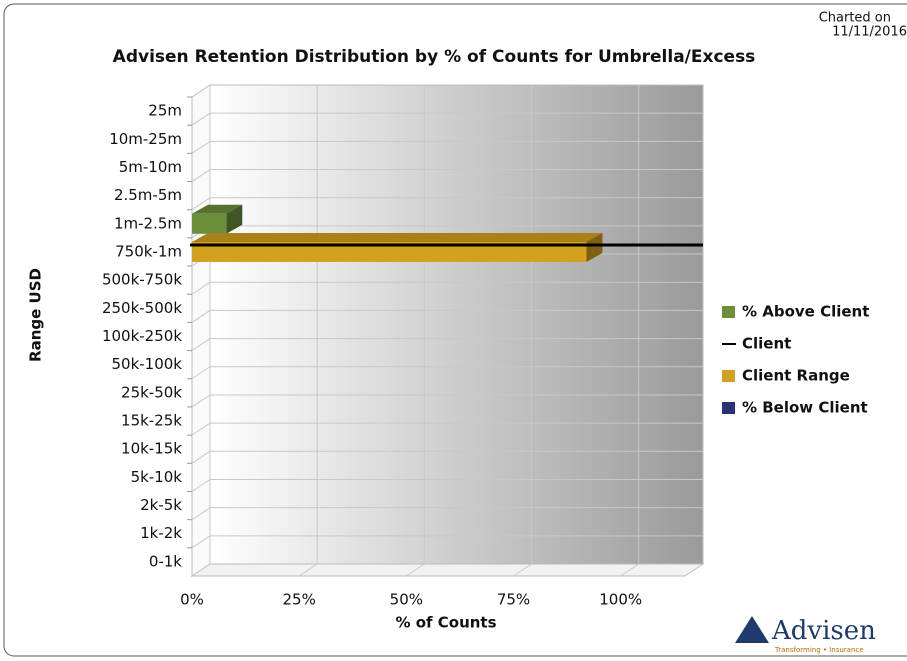  I want to click on y-tick-label: 10k-15k, so click(151, 449).